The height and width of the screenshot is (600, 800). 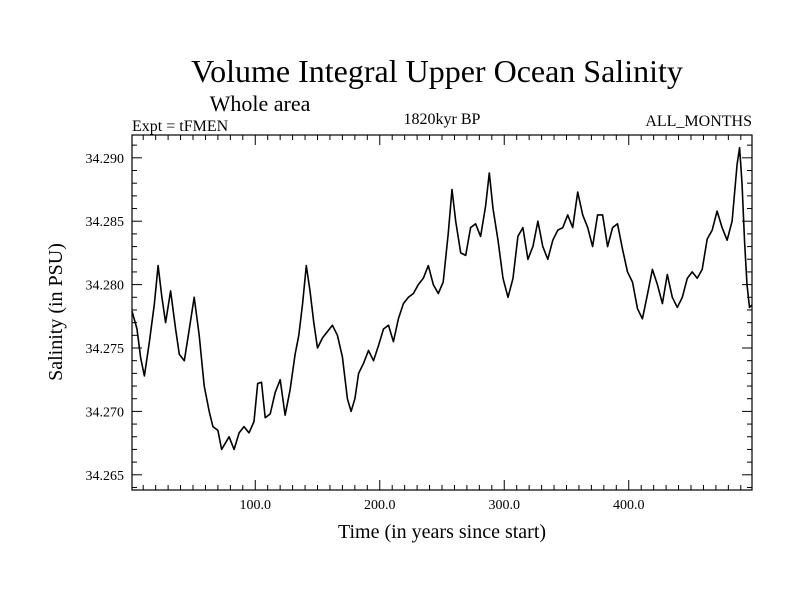 I want to click on x-tick-label: 100.0, so click(x=256, y=505).